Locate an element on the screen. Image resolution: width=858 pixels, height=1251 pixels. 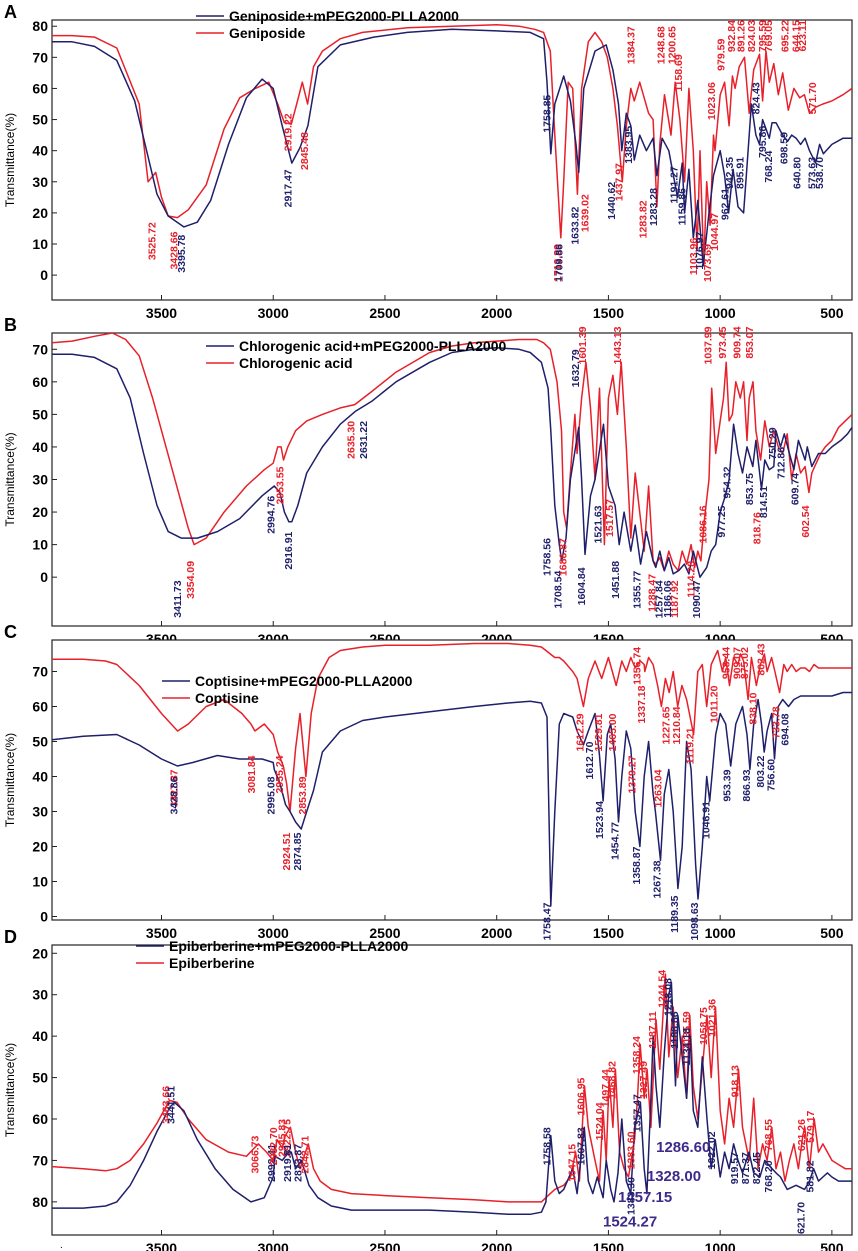
y-tick-label: 70 is located at coordinates (40, 1160).